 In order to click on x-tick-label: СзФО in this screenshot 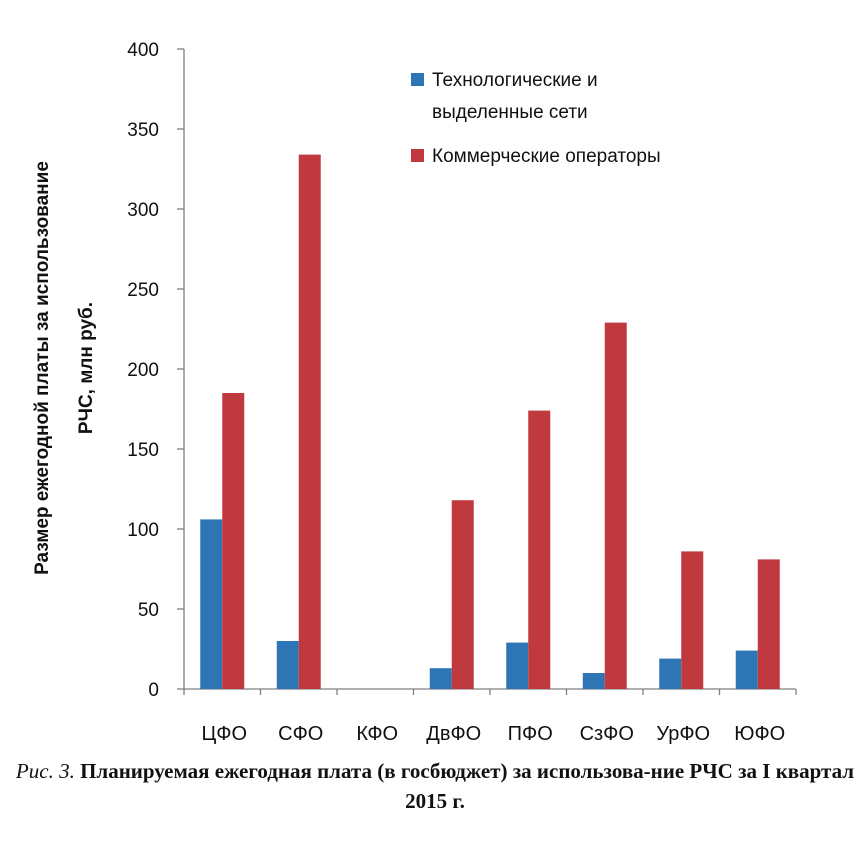, I will do `click(607, 734)`.